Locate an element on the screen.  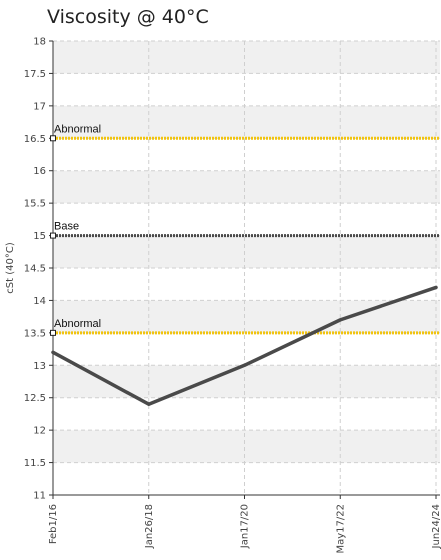
y-tick-label: 13 is located at coordinates (39, 366).